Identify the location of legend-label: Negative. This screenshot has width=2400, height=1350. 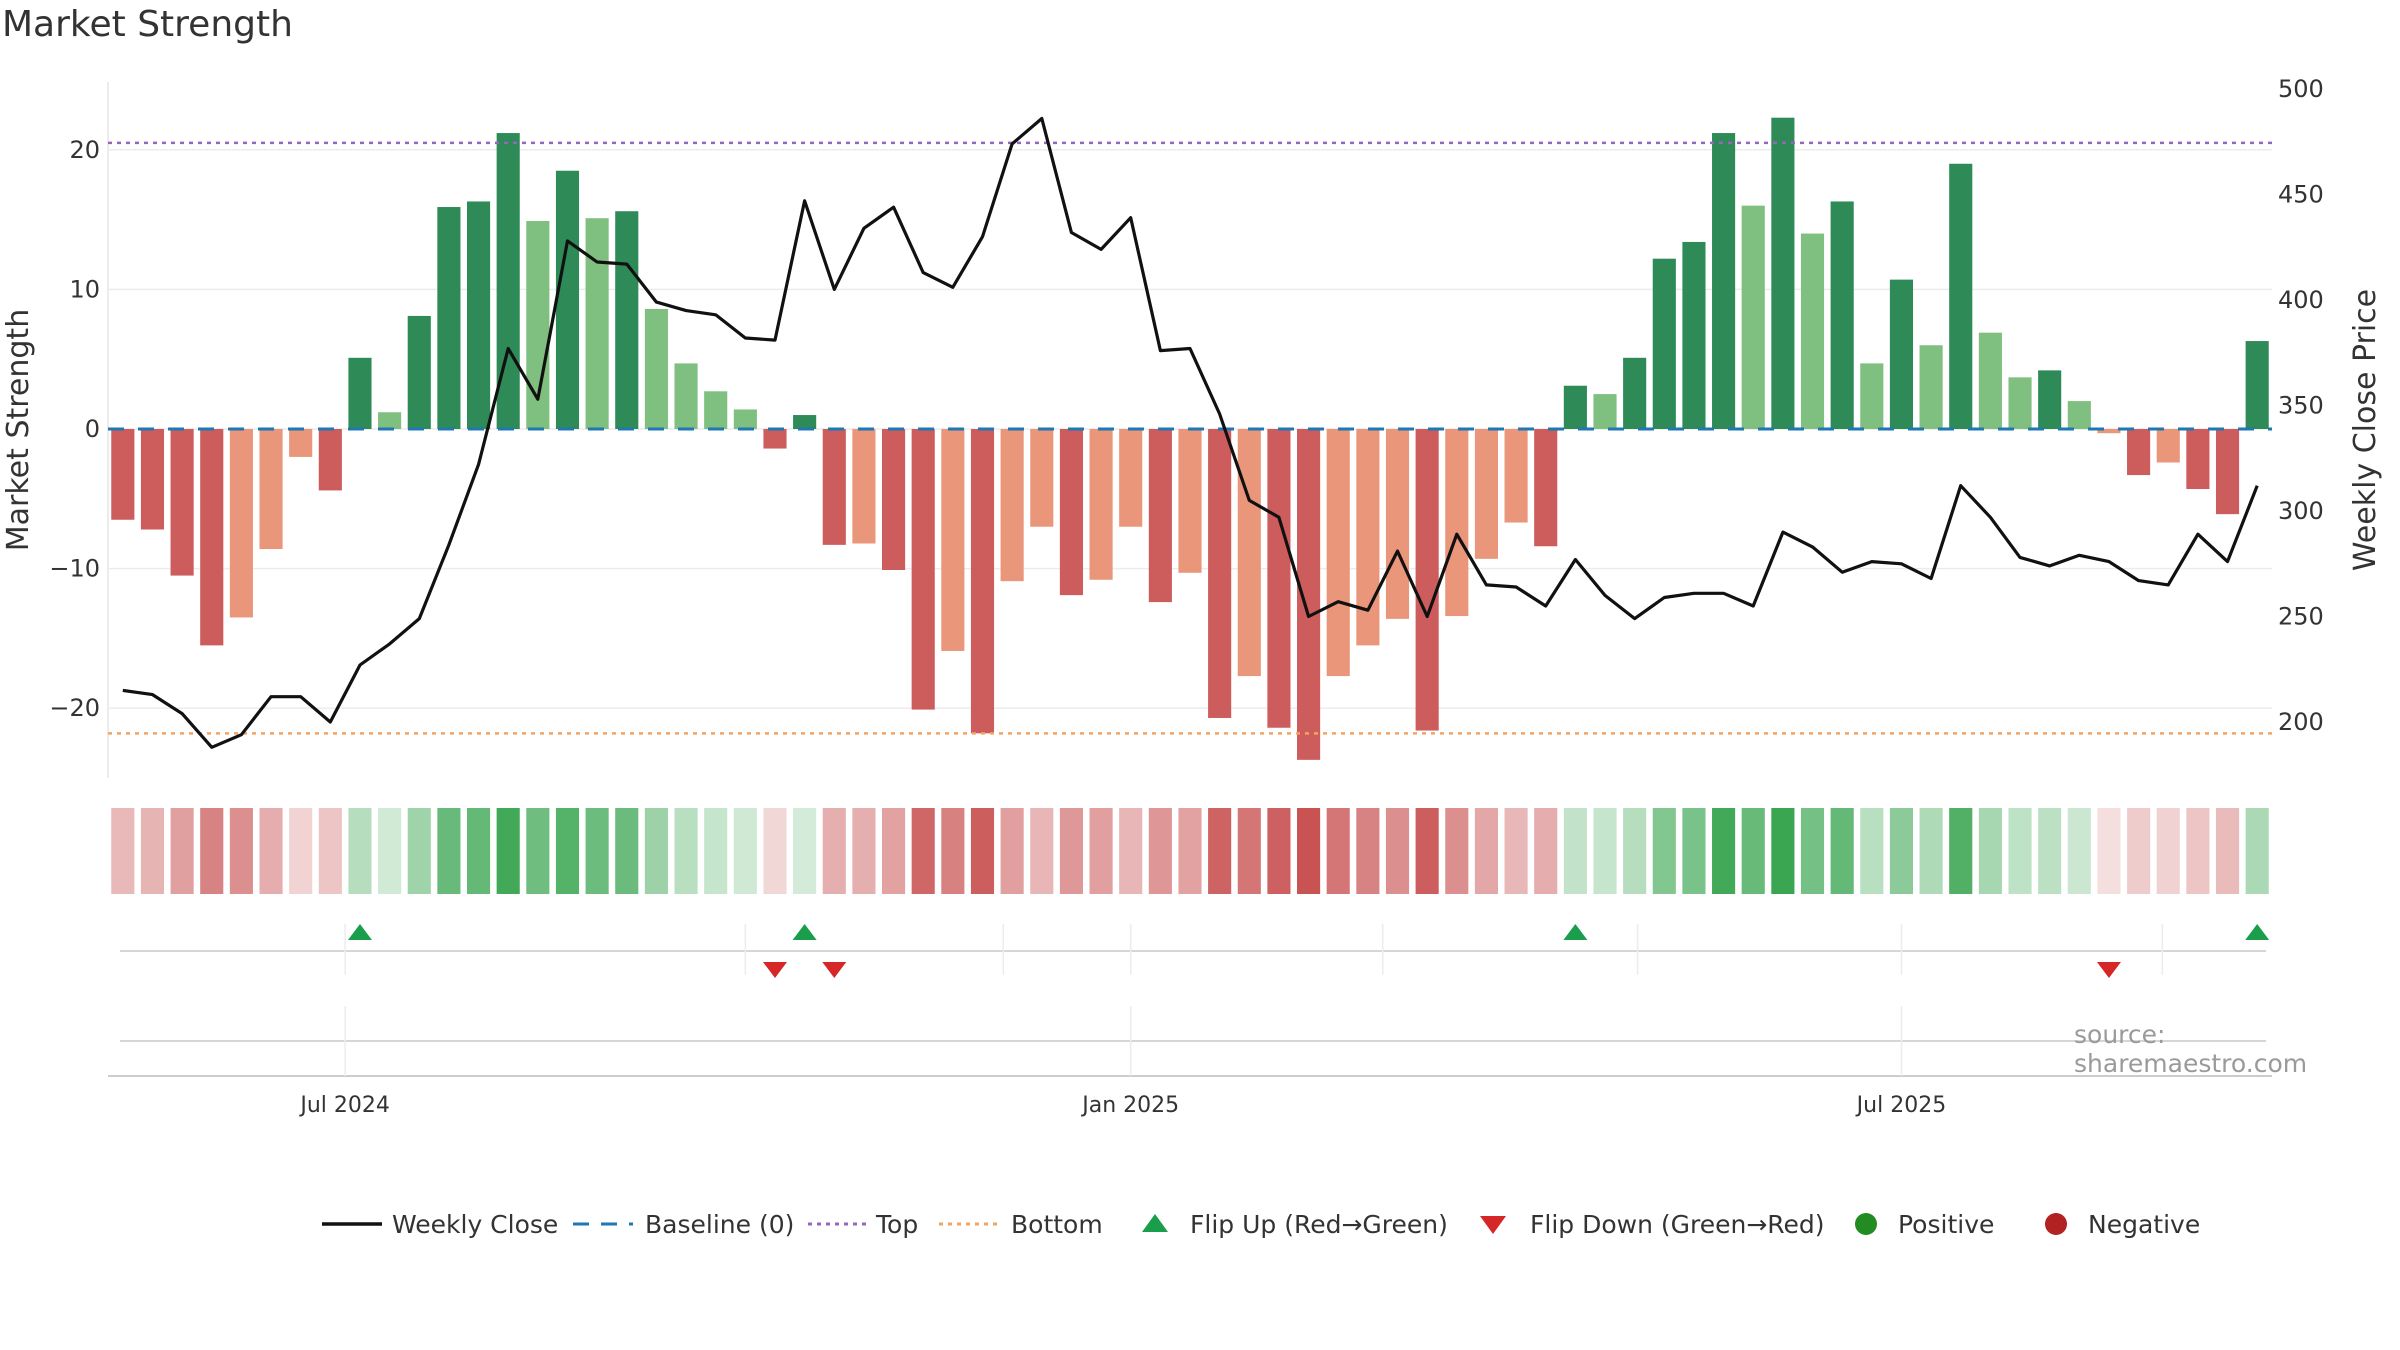
(2144, 1224).